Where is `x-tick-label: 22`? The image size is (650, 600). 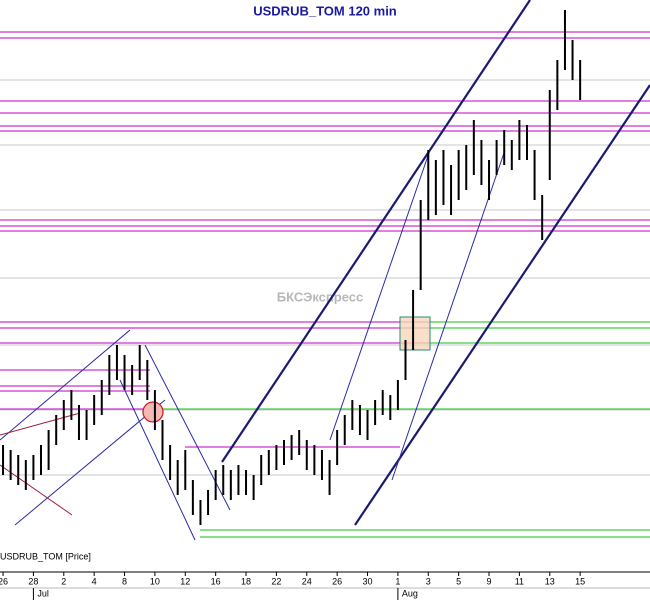
x-tick-label: 22 is located at coordinates (276, 581).